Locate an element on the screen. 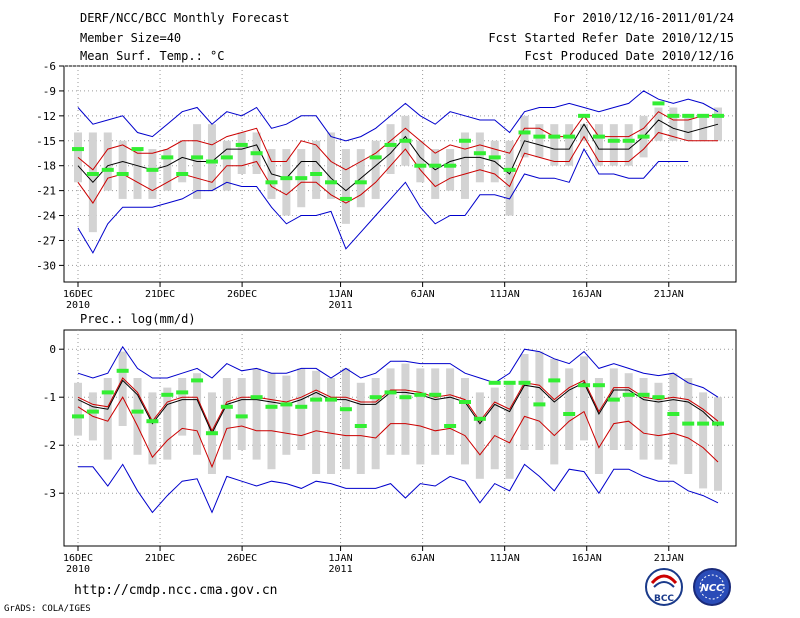 The image size is (800, 618). y-tick-label: -21 is located at coordinates (46, 191).